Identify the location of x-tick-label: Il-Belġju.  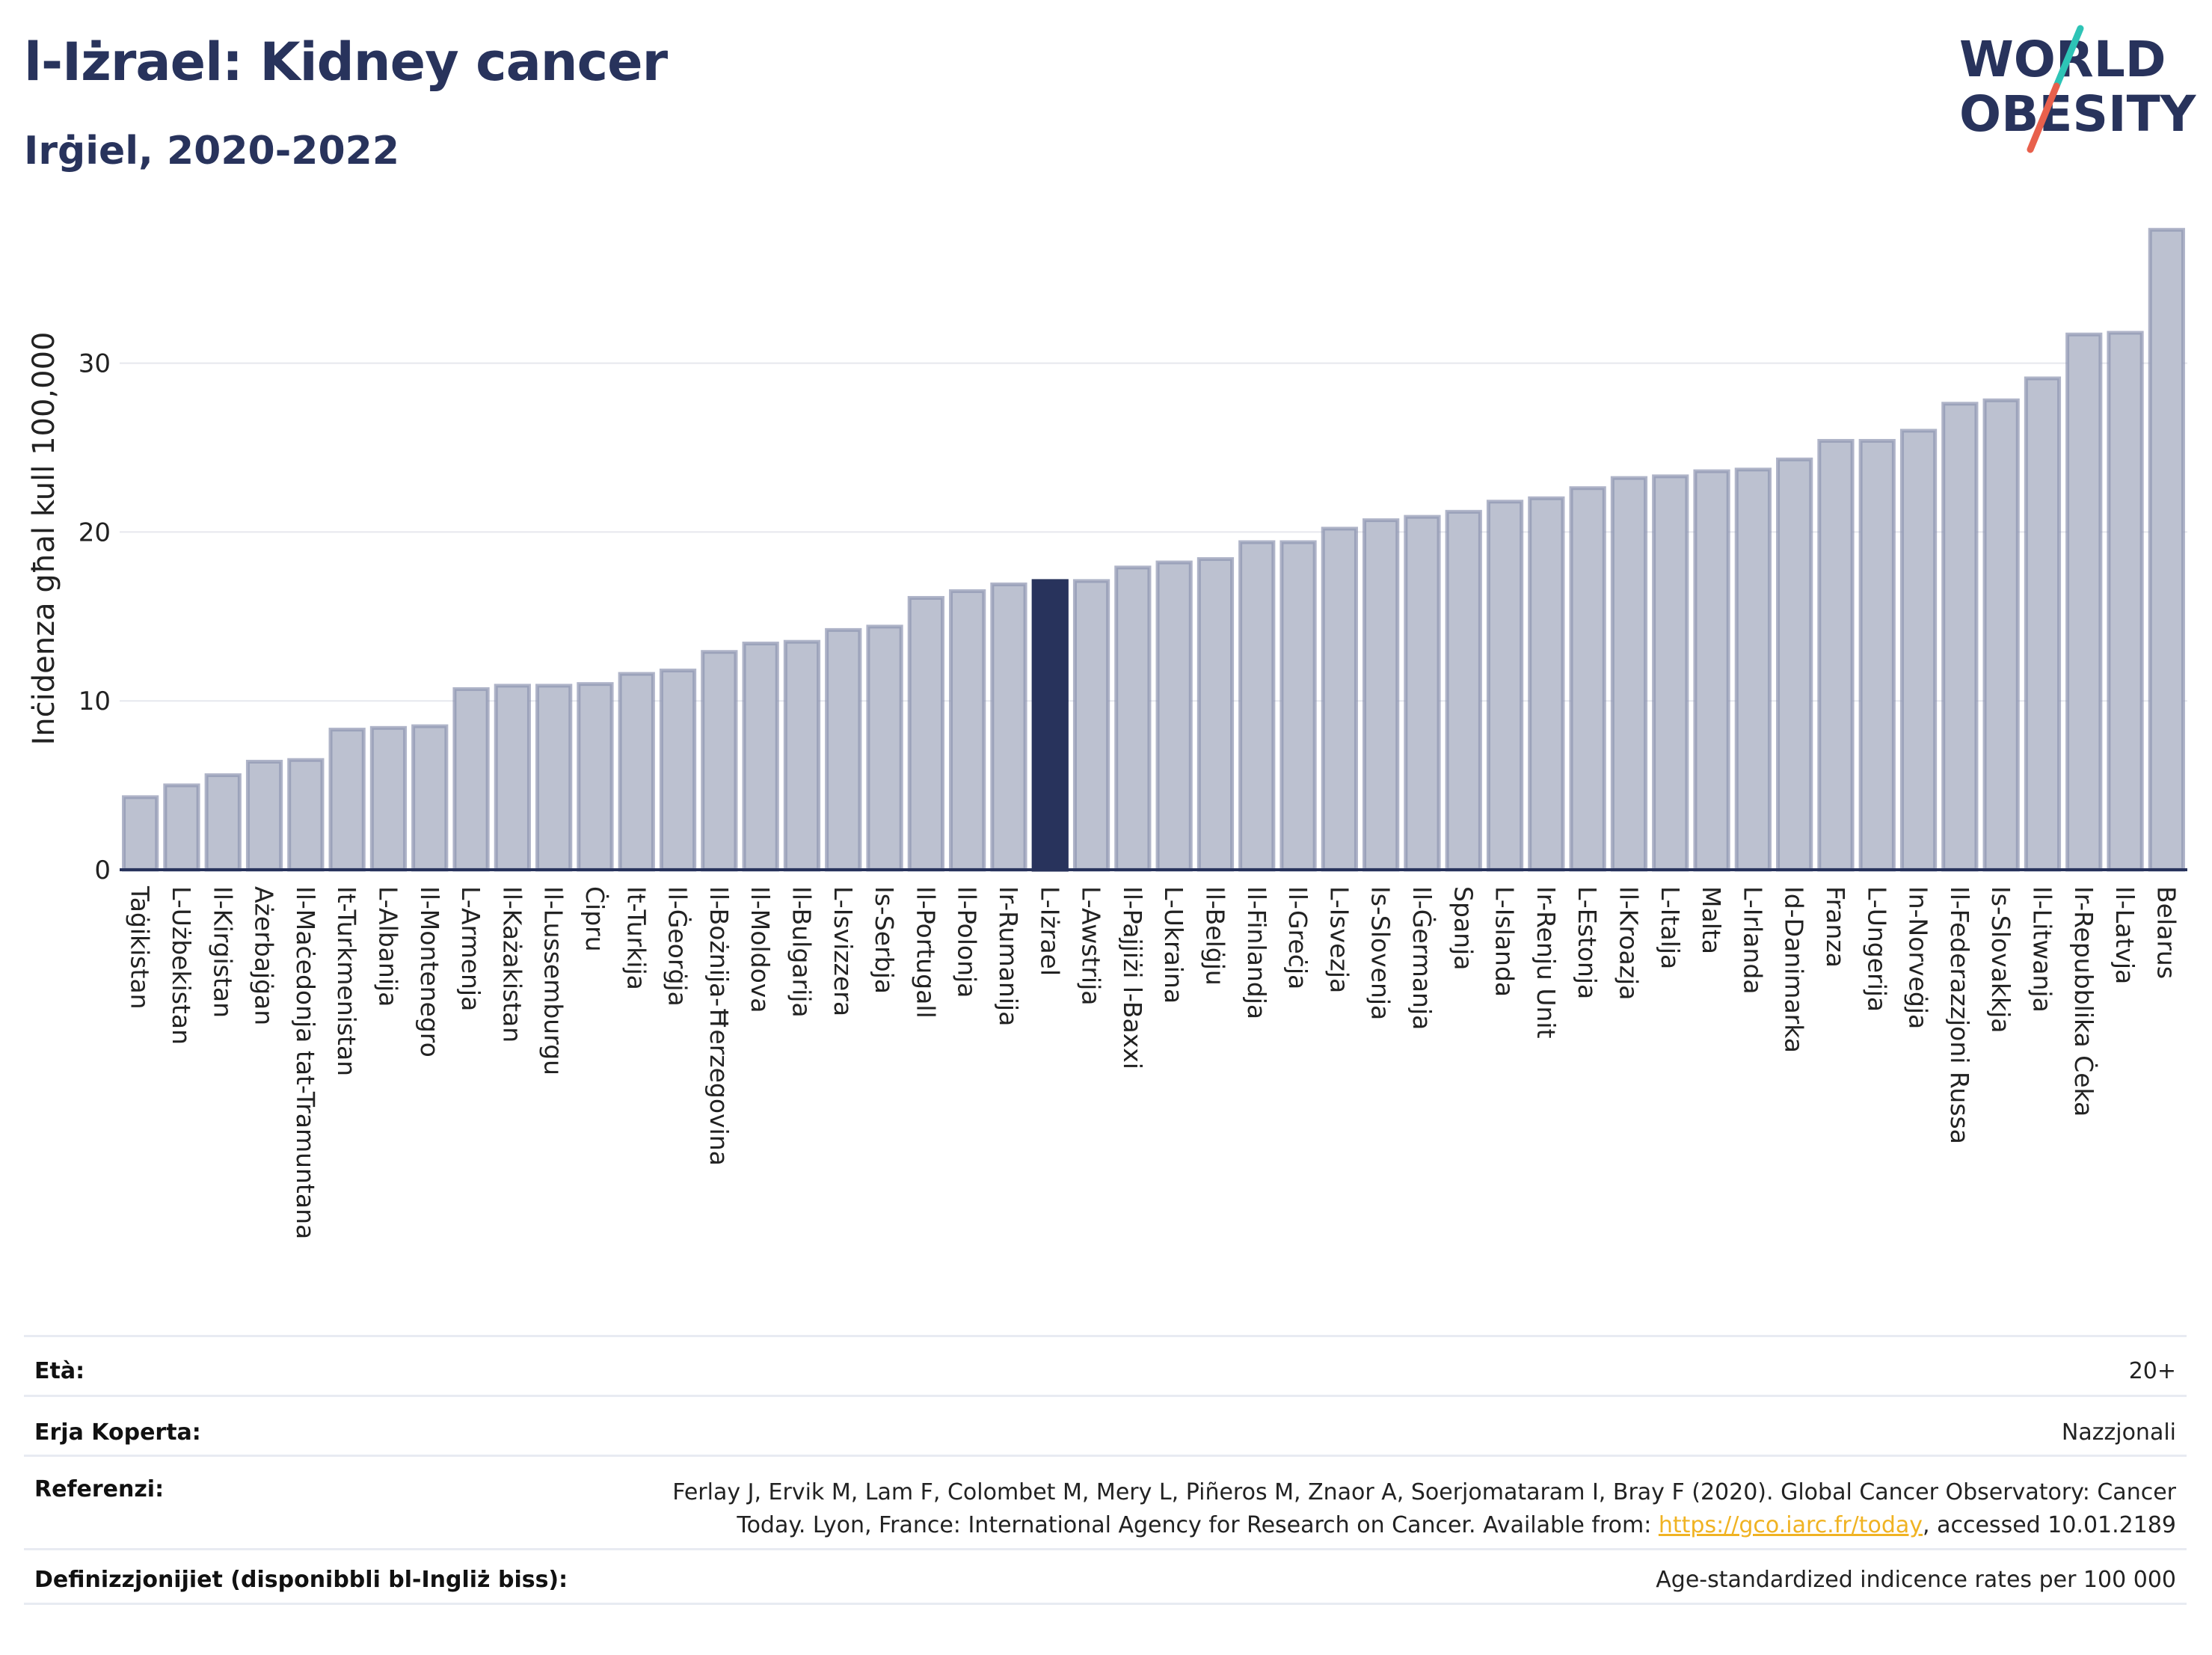
(1214, 936).